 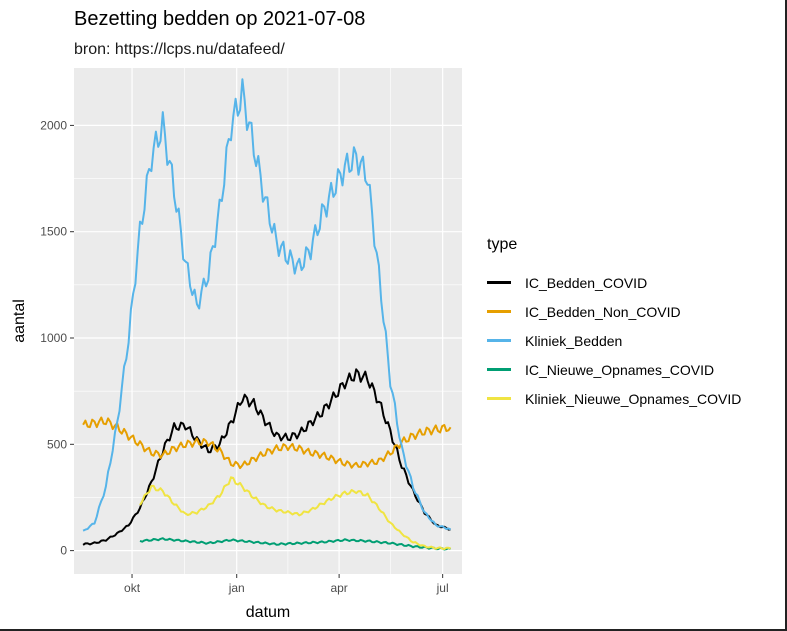 What do you see at coordinates (19, 321) in the screenshot?
I see `y-axis-title: aantal` at bounding box center [19, 321].